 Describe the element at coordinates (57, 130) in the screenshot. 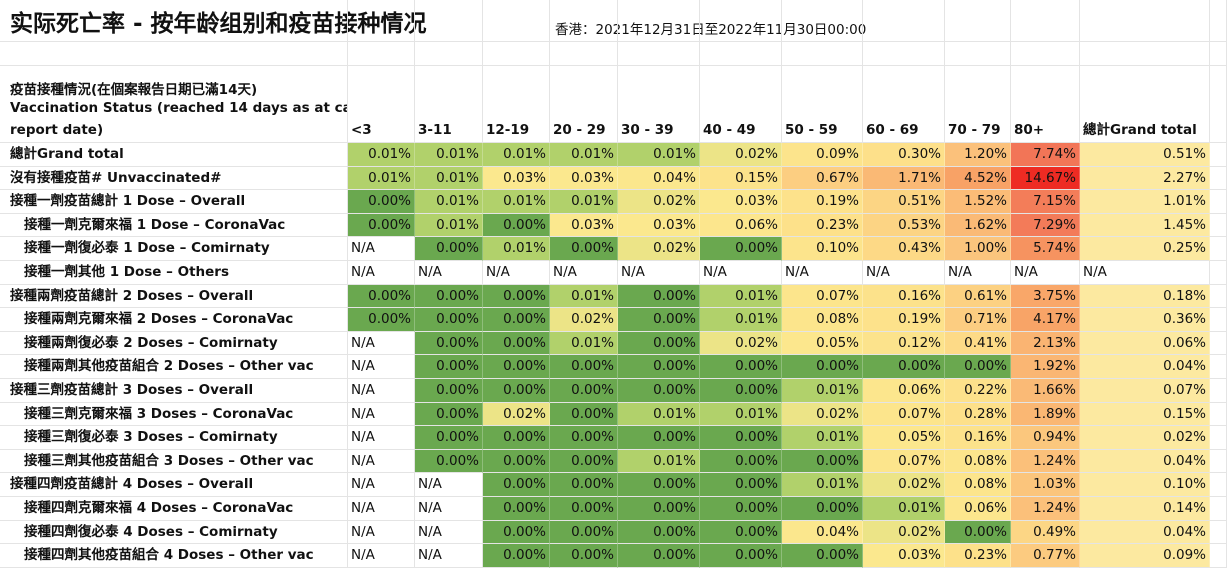

I see `corner-label: report date)` at that location.